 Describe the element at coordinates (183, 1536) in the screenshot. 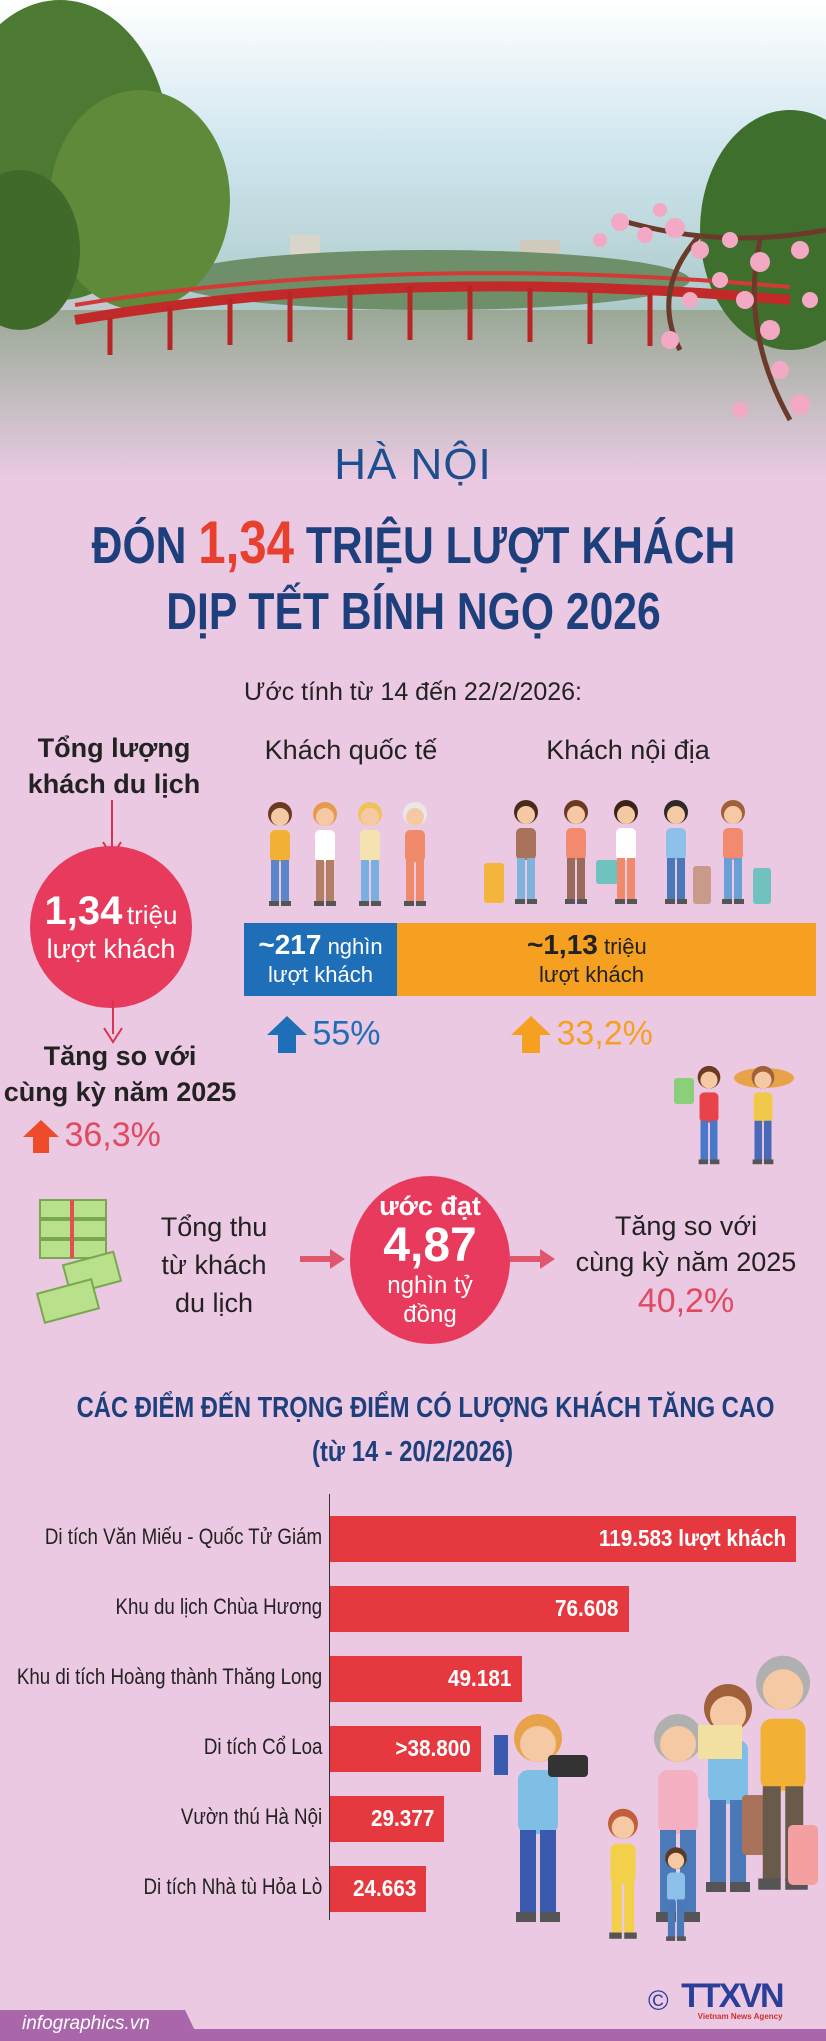

I see `category-label: Di tích Văn Miếu - Quốc Tử Giám` at that location.